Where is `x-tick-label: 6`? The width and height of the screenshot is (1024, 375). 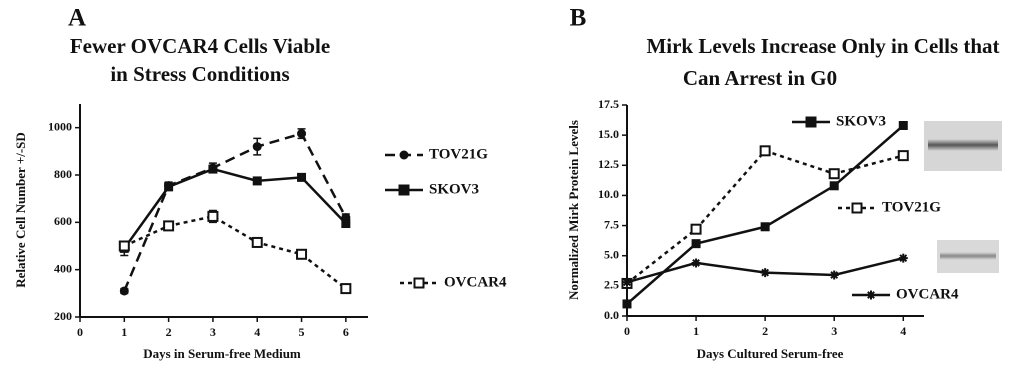 x-tick-label: 6 is located at coordinates (346, 332).